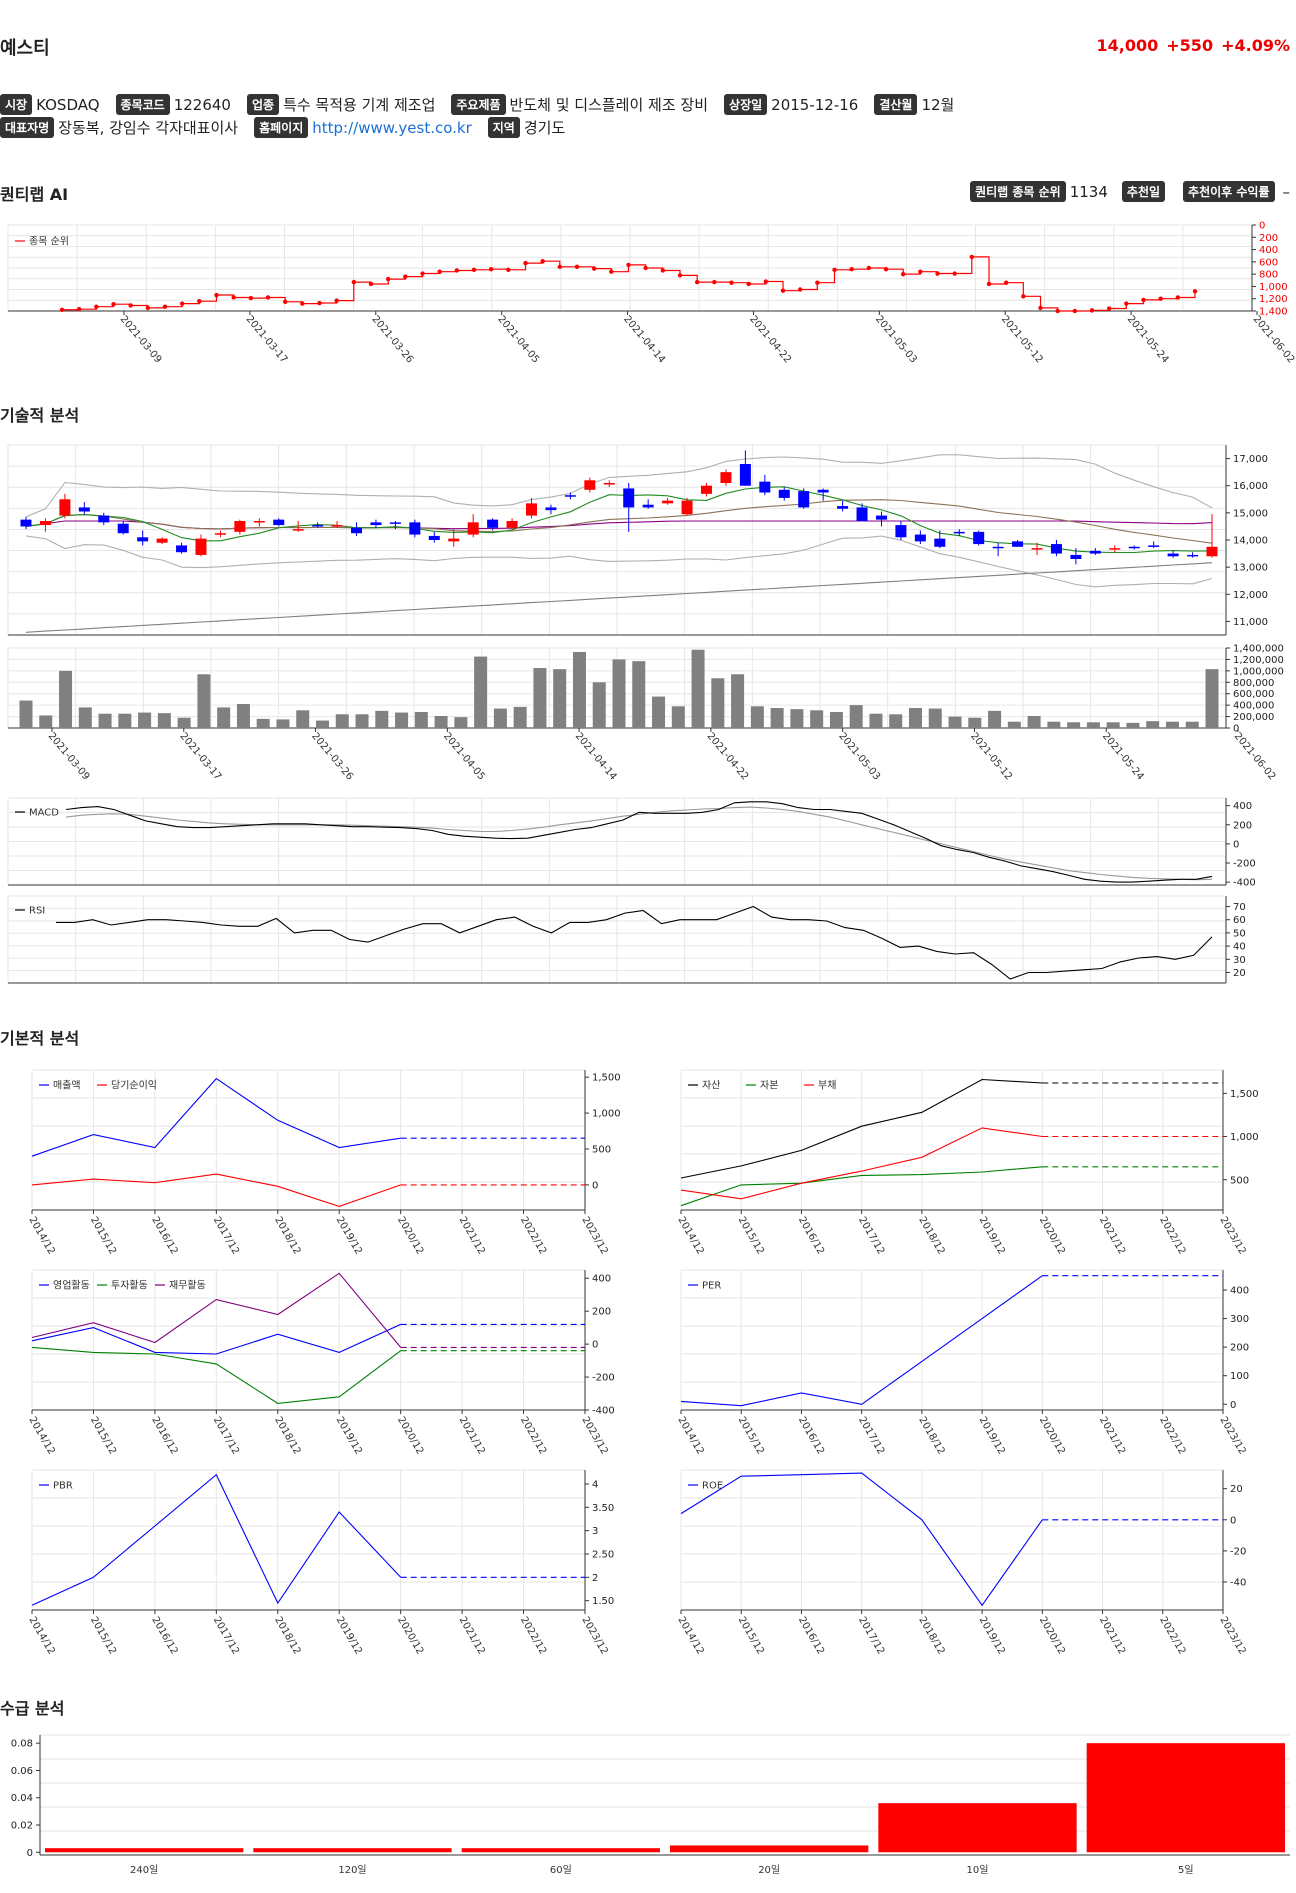  I want to click on x-tick-label: 2017/12, so click(871, 1635).